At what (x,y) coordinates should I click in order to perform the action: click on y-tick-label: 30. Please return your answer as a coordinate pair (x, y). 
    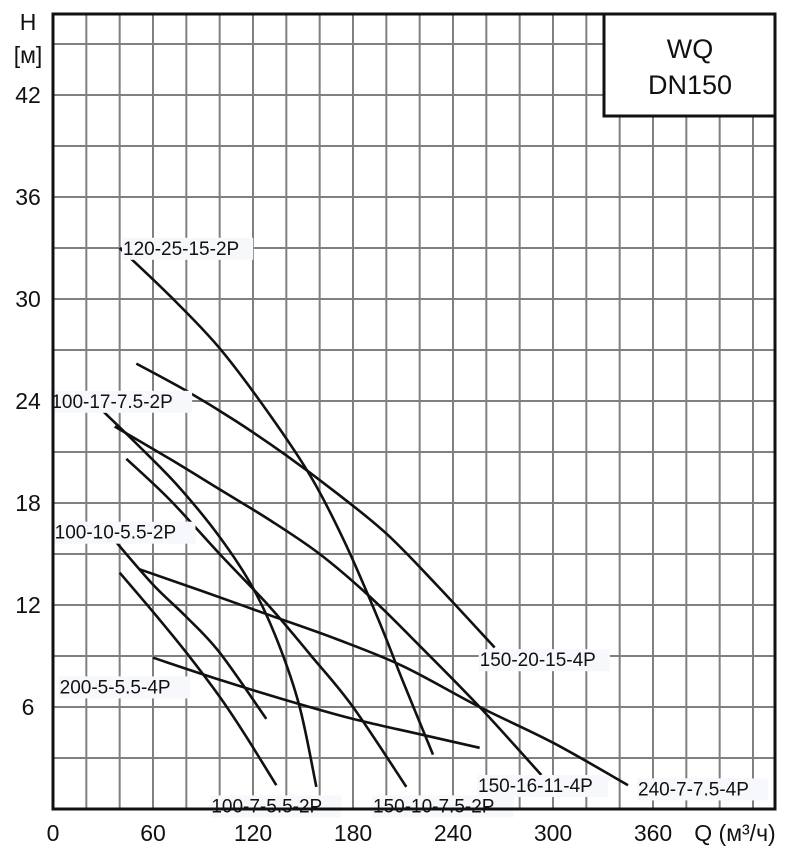
    Looking at the image, I should click on (28, 299).